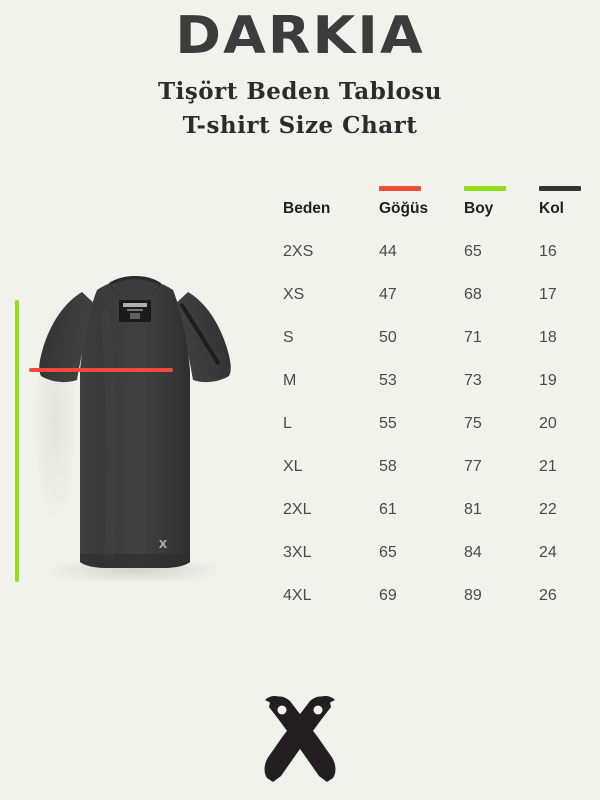 The image size is (600, 800). Describe the element at coordinates (433, 350) in the screenshot. I see `table-row: S 50 71 18` at that location.